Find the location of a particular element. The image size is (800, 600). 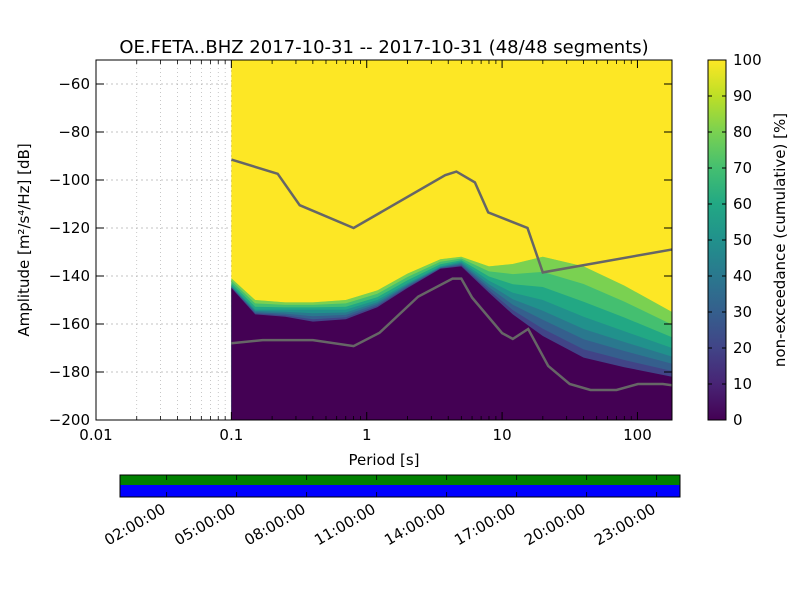

timeline-tick-label: 17:00:00 is located at coordinates (484, 524).